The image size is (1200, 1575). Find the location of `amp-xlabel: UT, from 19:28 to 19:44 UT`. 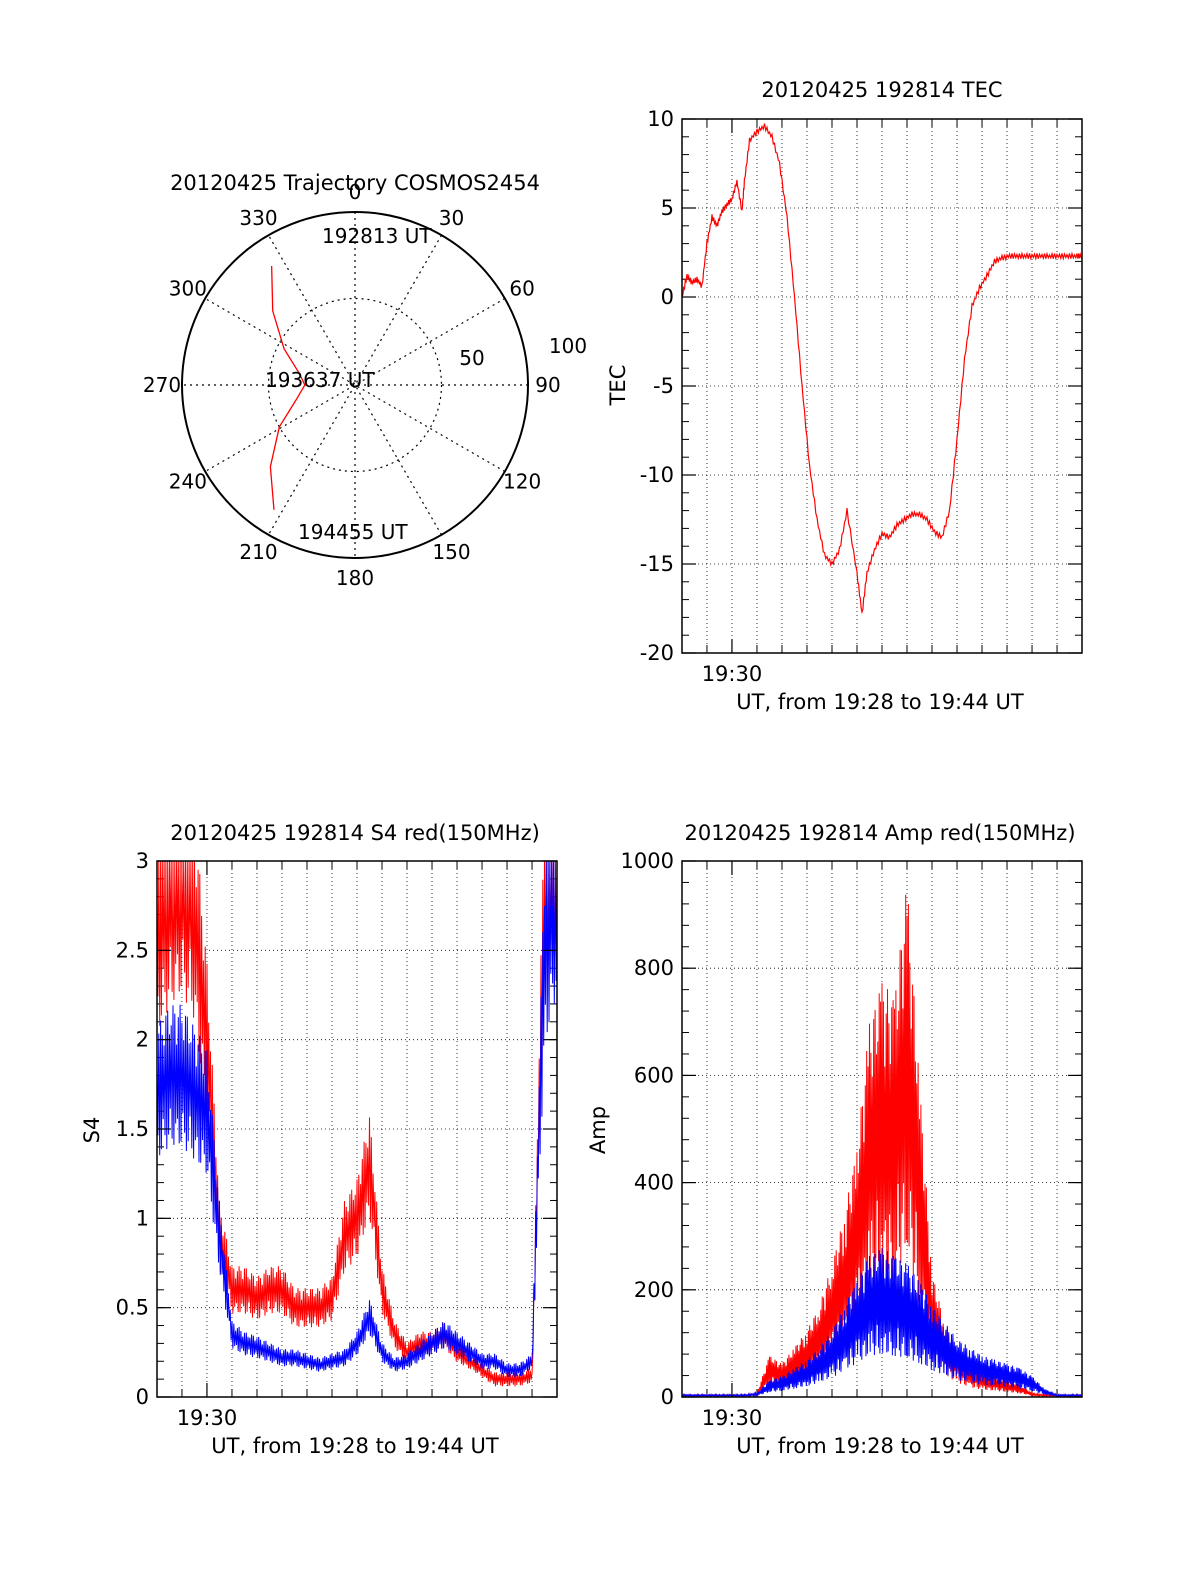

amp-xlabel: UT, from 19:28 to 19:44 UT is located at coordinates (880, 1446).